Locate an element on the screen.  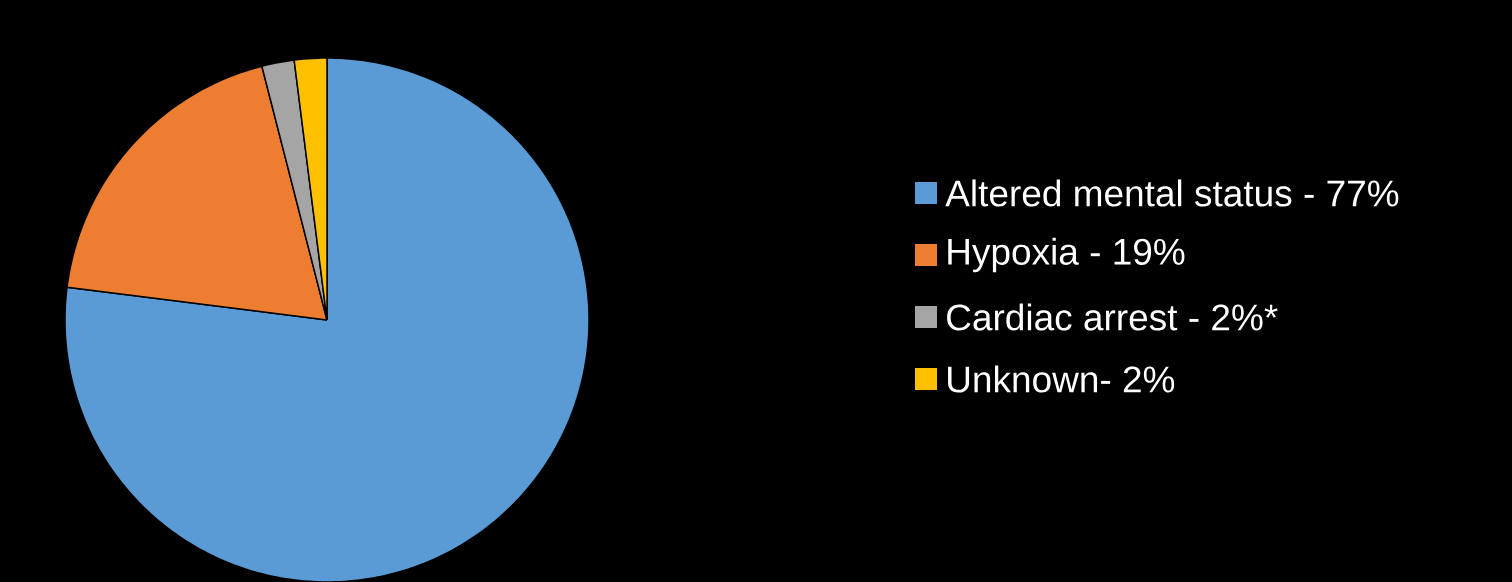
legend-label: Unknown- 2% is located at coordinates (1061, 379).